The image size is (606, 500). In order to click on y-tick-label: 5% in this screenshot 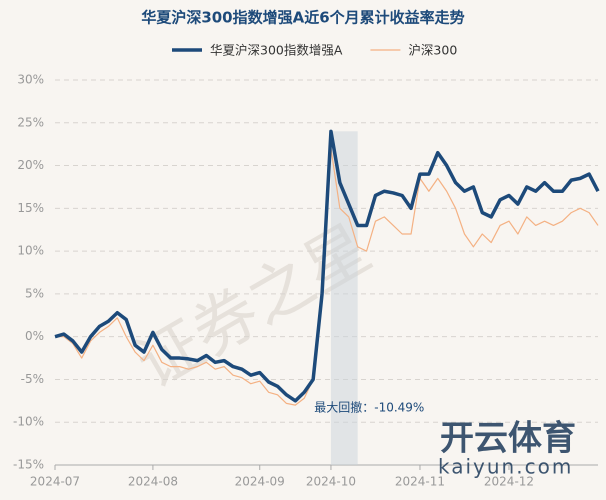, I will do `click(34, 293)`.